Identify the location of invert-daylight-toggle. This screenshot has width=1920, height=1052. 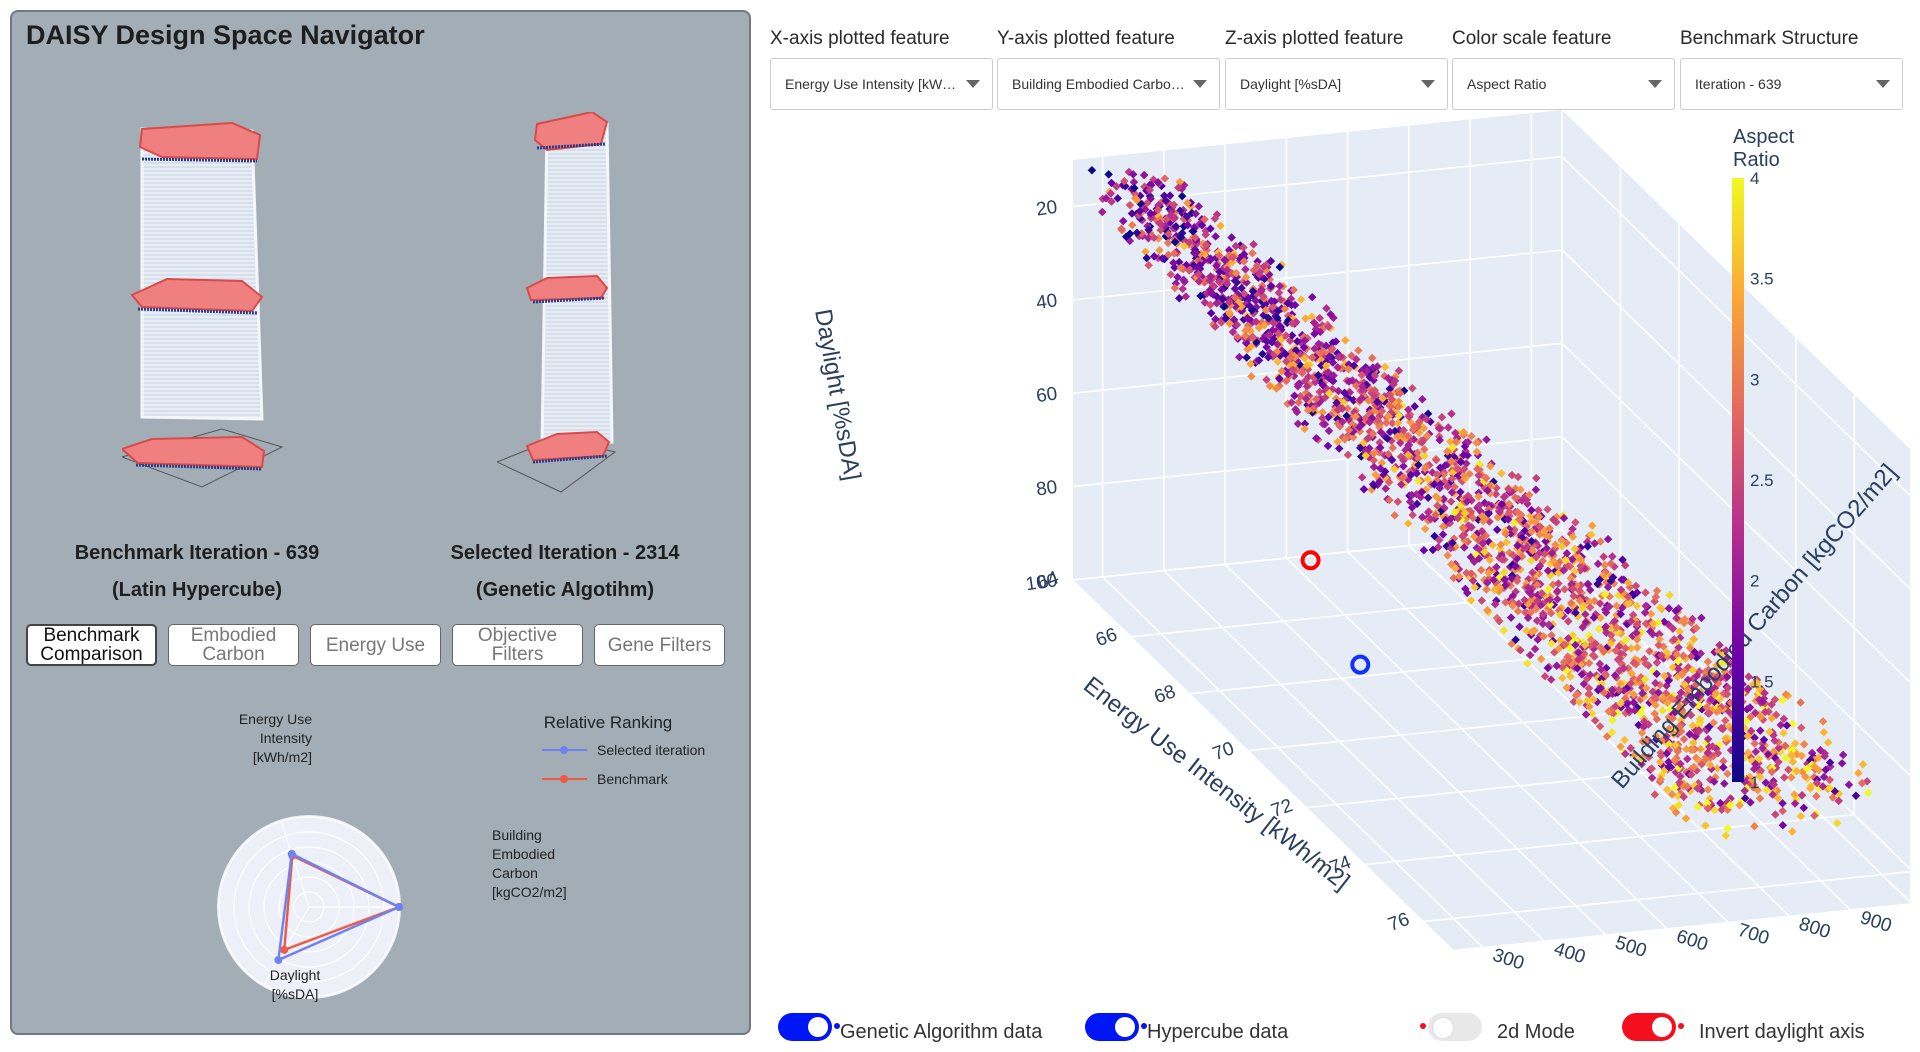
(1649, 1027).